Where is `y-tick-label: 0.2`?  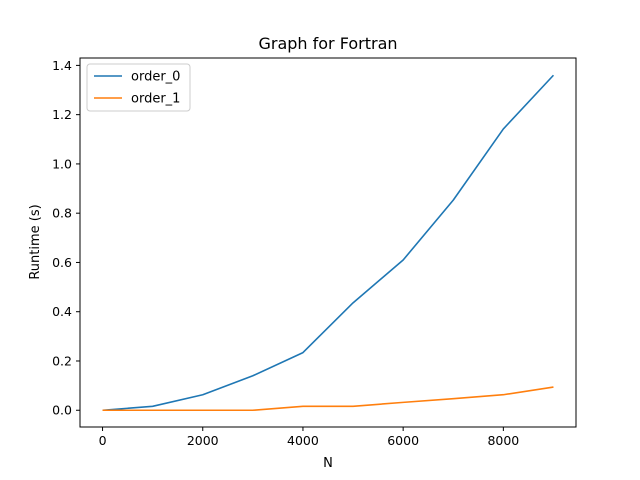 y-tick-label: 0.2 is located at coordinates (62, 360).